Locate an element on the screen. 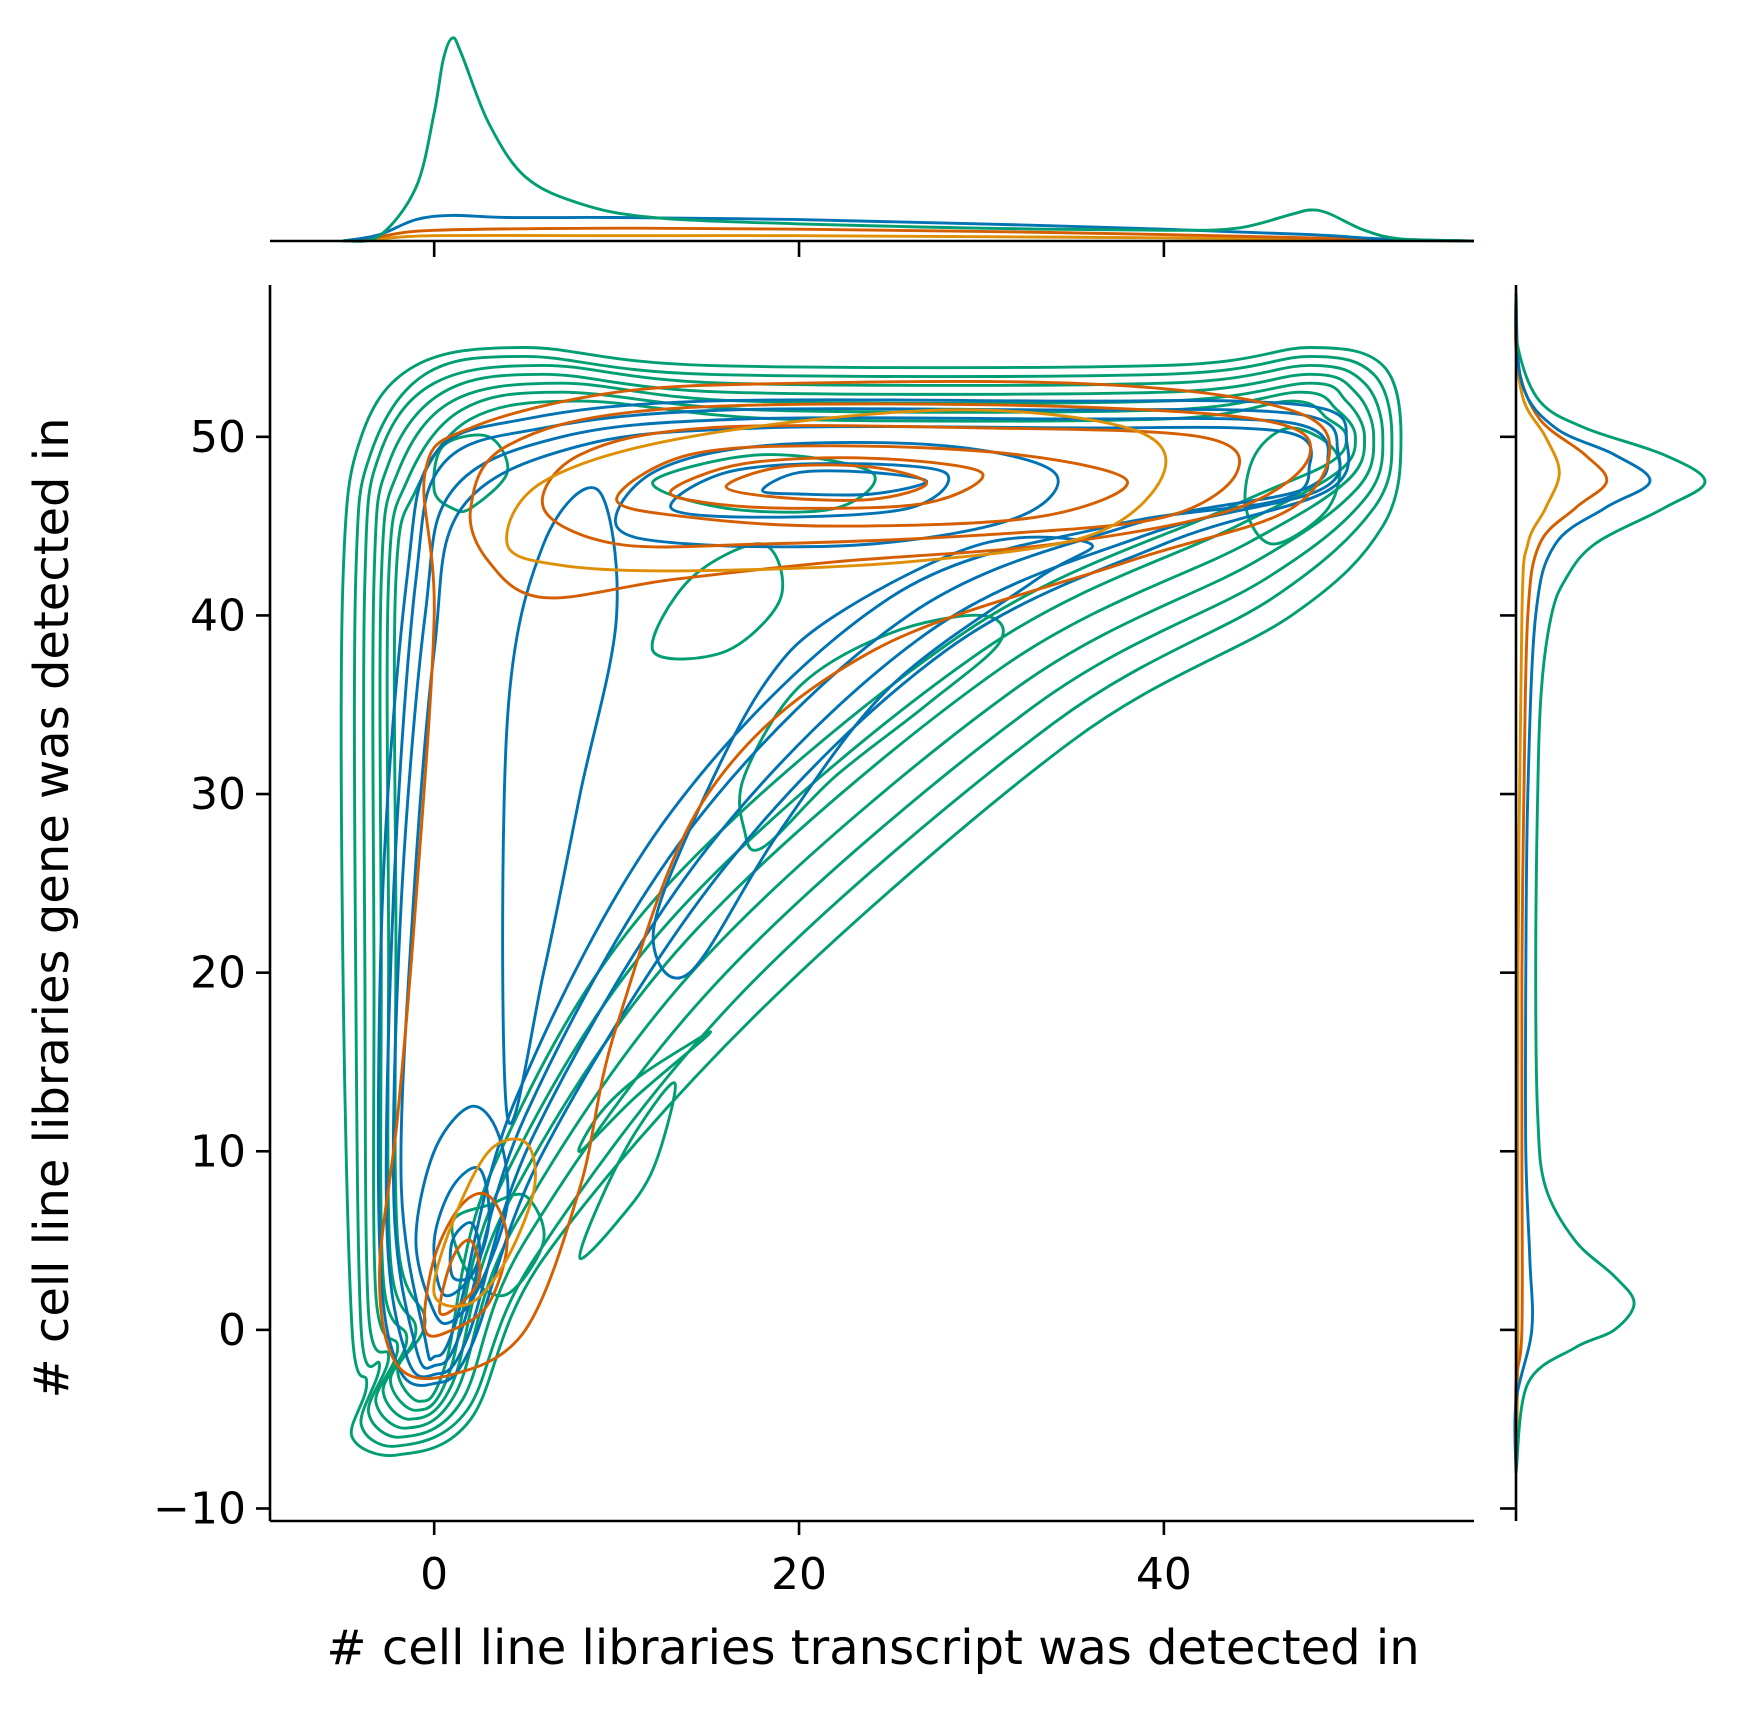 This screenshot has width=1746, height=1714. x-marginal-orange-curve is located at coordinates (908, 234).